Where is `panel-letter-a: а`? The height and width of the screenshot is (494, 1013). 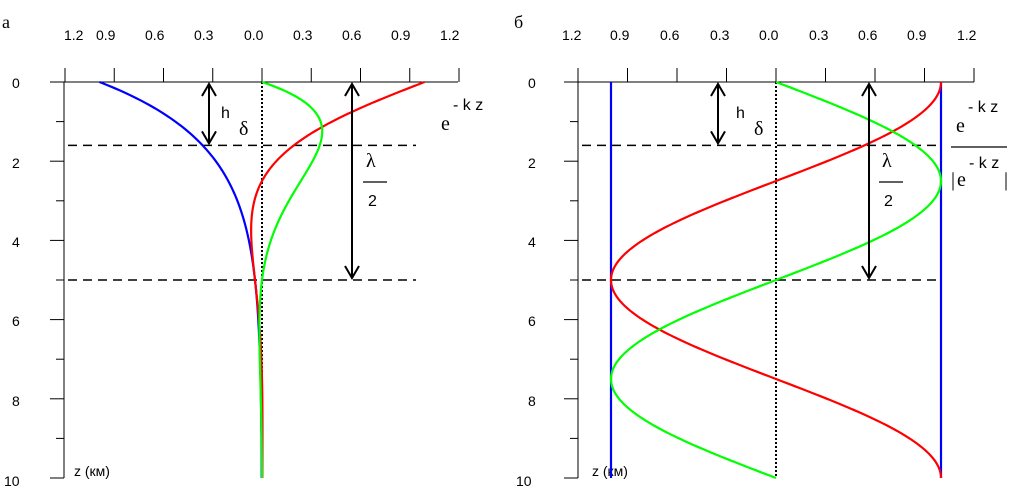
panel-letter-a: а is located at coordinates (6, 22).